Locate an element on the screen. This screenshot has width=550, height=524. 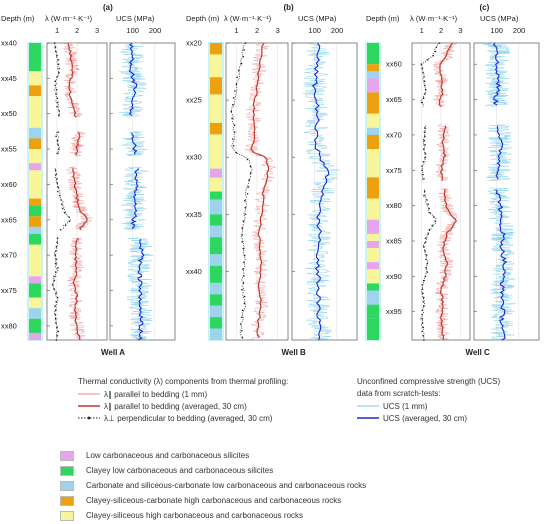
panel-3-ucs-avg-series is located at coordinates (500, 191).